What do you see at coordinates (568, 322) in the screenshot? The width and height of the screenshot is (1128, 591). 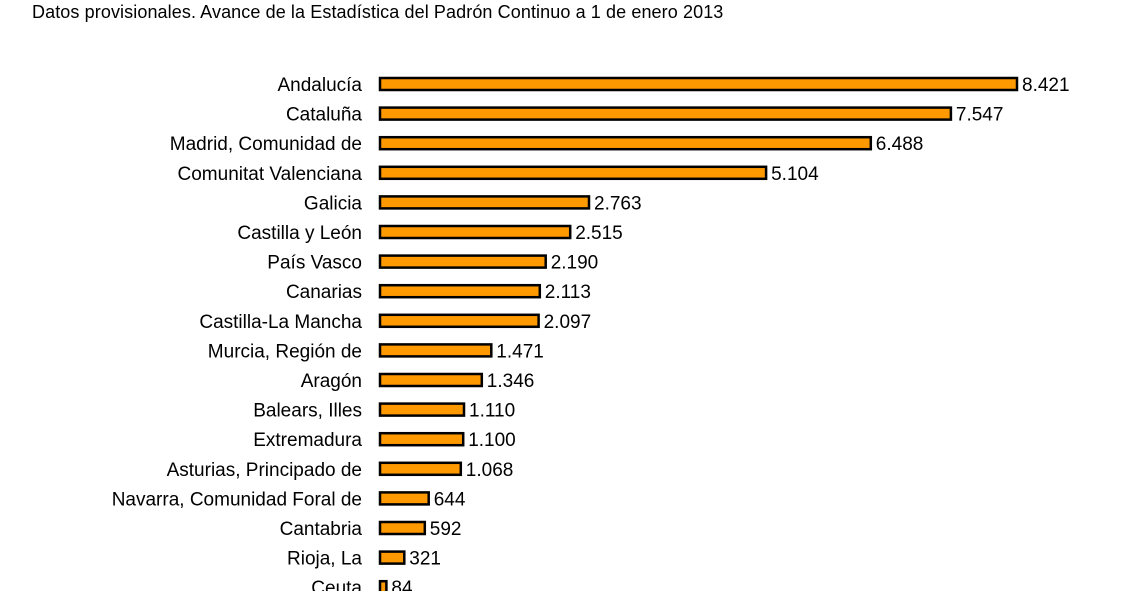 I see `value-label: 2.097` at bounding box center [568, 322].